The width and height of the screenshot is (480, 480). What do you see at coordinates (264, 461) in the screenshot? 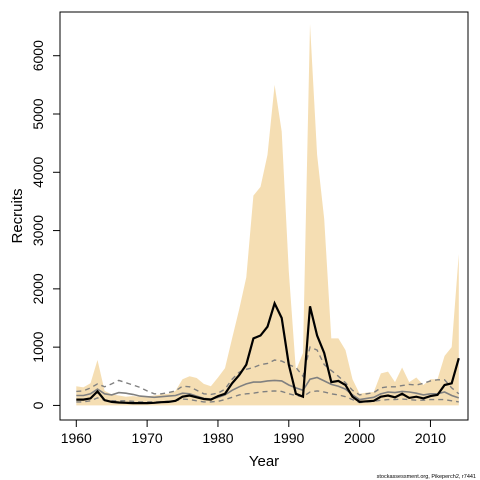
I see `x-axis-title: Year` at bounding box center [264, 461].